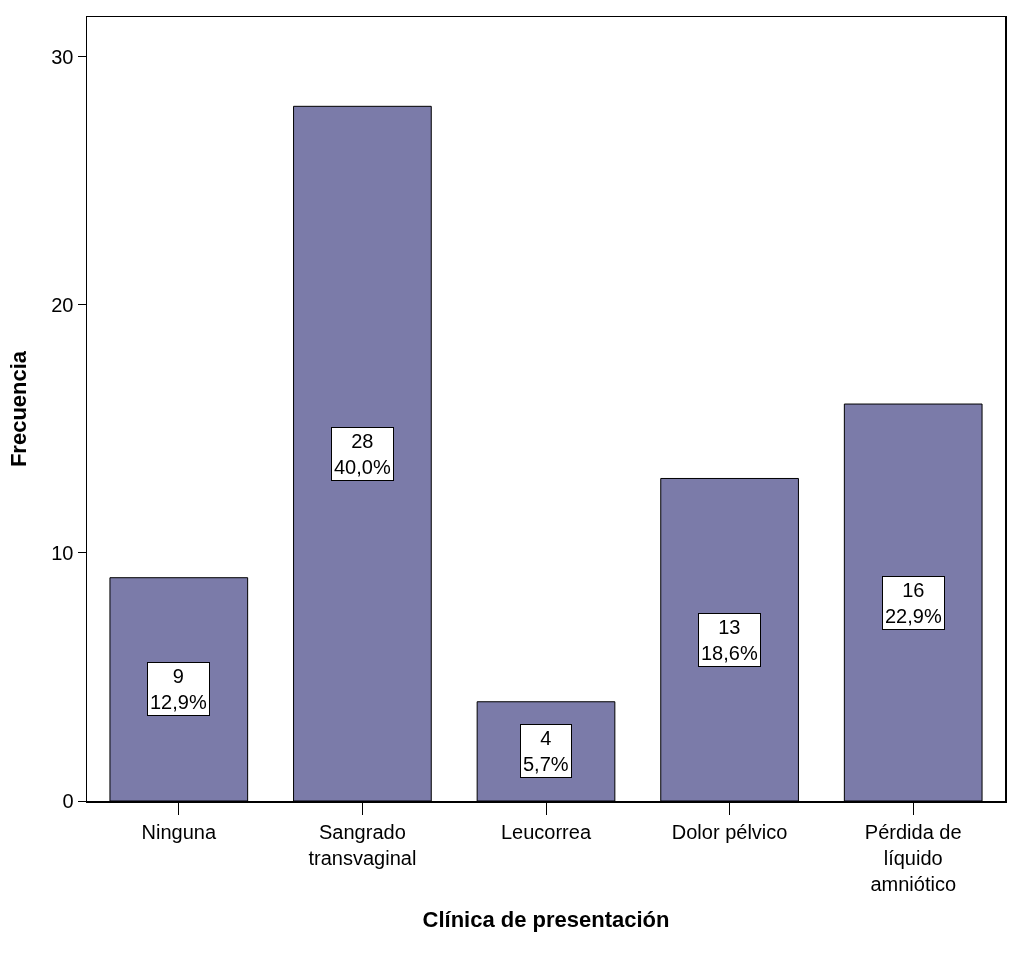 The width and height of the screenshot is (1019, 956). Describe the element at coordinates (913, 857) in the screenshot. I see `x-tick-label: Pérdida de líquido amniótico` at that location.